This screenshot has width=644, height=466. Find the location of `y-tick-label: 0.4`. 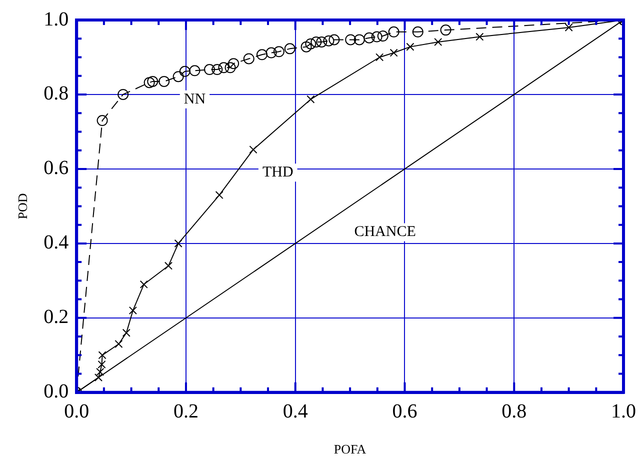

y-tick-label: 0.4 is located at coordinates (56, 243).